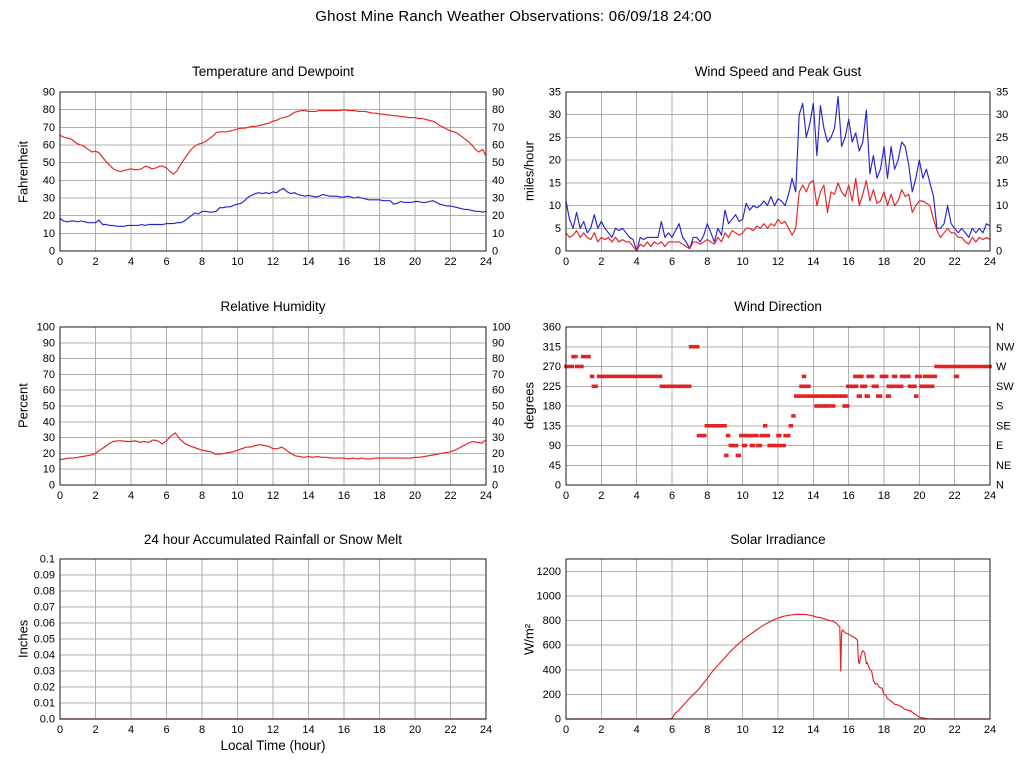 This screenshot has height=772, width=1027. I want to click on y-tick-label-right: 0, so click(999, 252).